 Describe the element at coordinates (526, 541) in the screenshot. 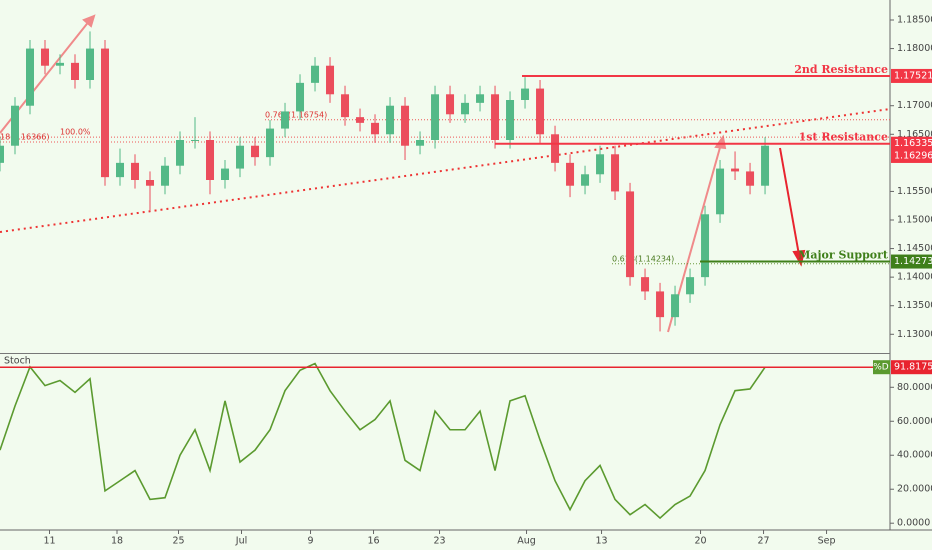

I see `x-tick-label: Aug` at that location.